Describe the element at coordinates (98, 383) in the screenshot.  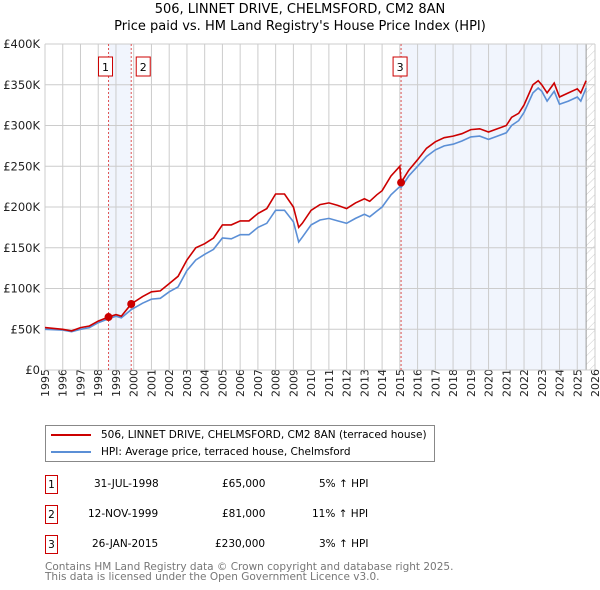
I see `x-tick-label: 1998` at that location.